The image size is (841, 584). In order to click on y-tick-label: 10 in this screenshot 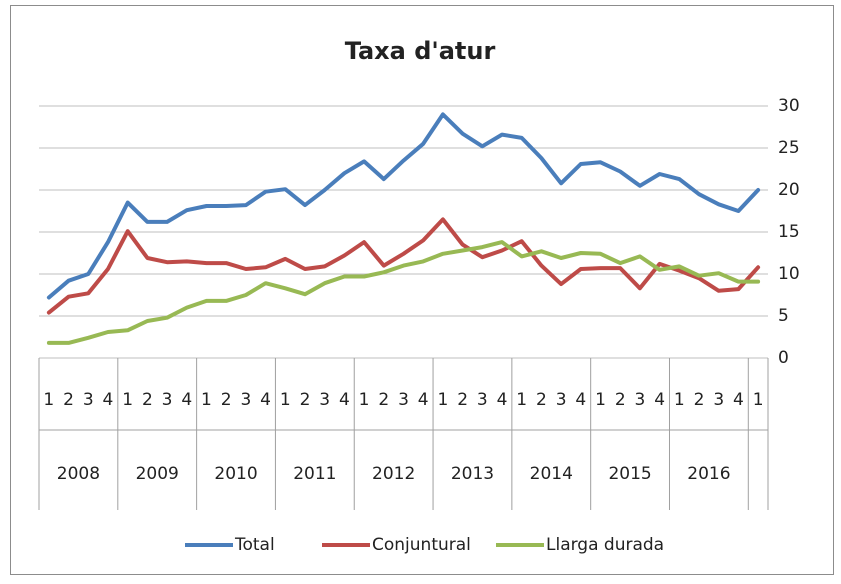, I will do `click(789, 274)`.